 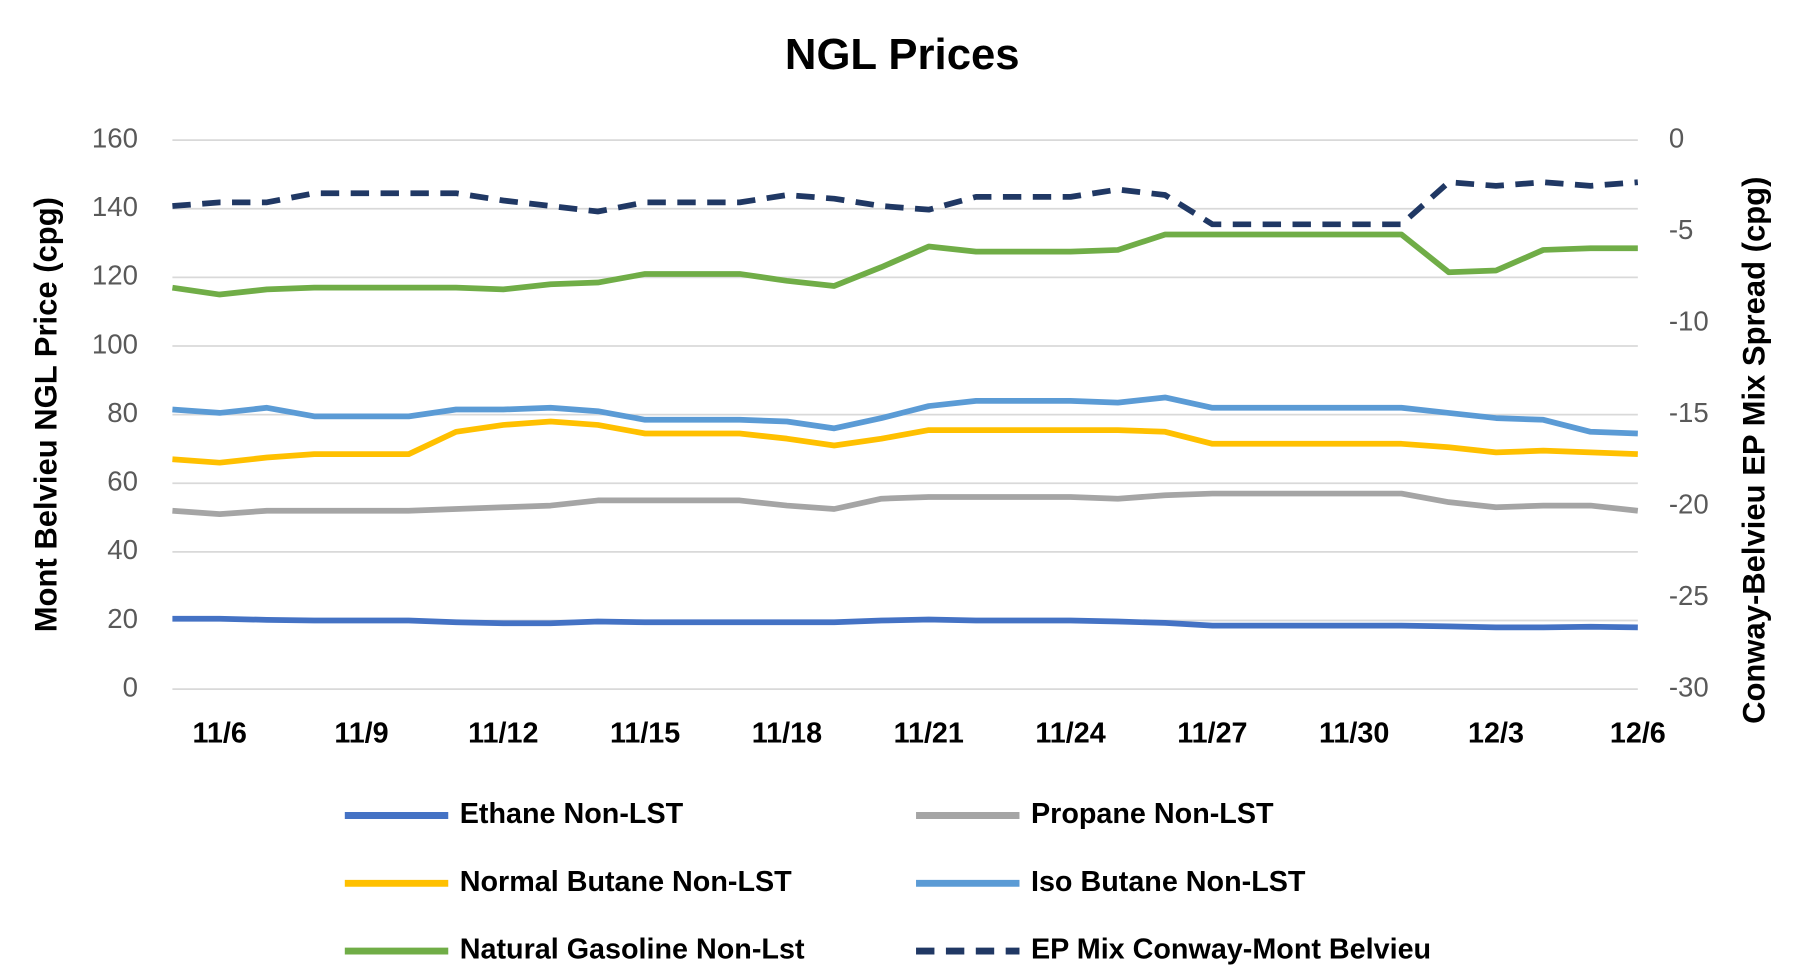 I want to click on legend-label: Propane Non-LST, so click(x=1152, y=814).